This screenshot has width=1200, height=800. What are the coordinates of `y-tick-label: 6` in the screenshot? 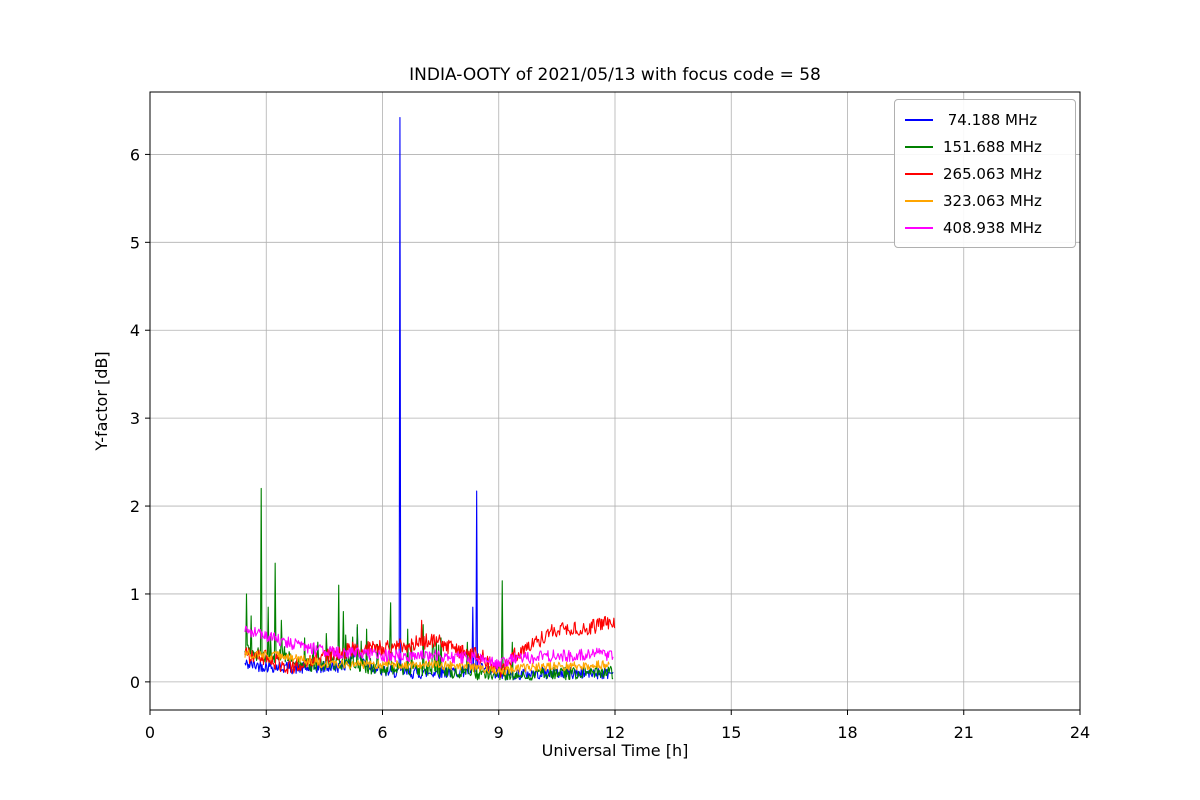 It's located at (135, 154).